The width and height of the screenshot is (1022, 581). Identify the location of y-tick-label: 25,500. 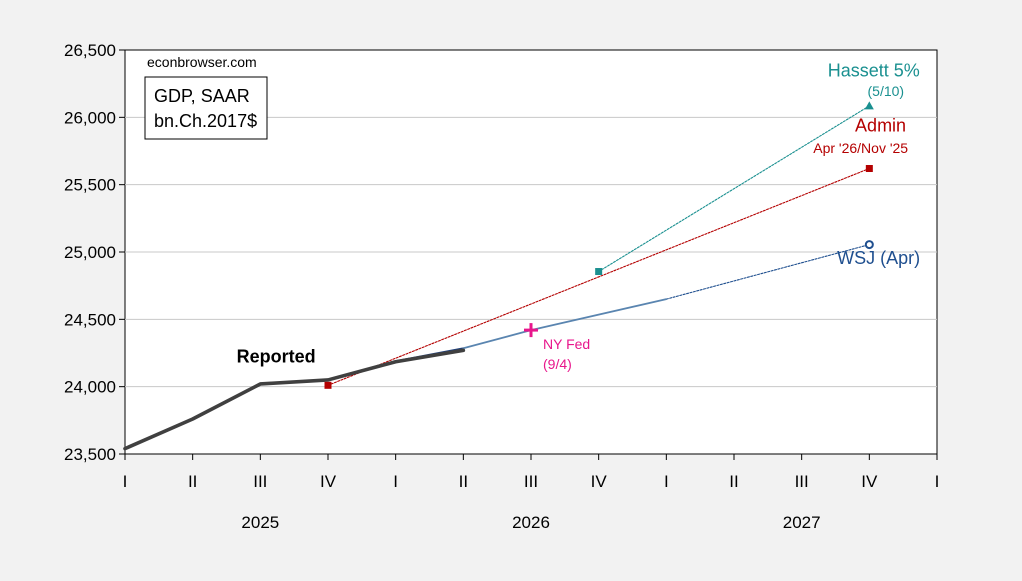
(90, 185).